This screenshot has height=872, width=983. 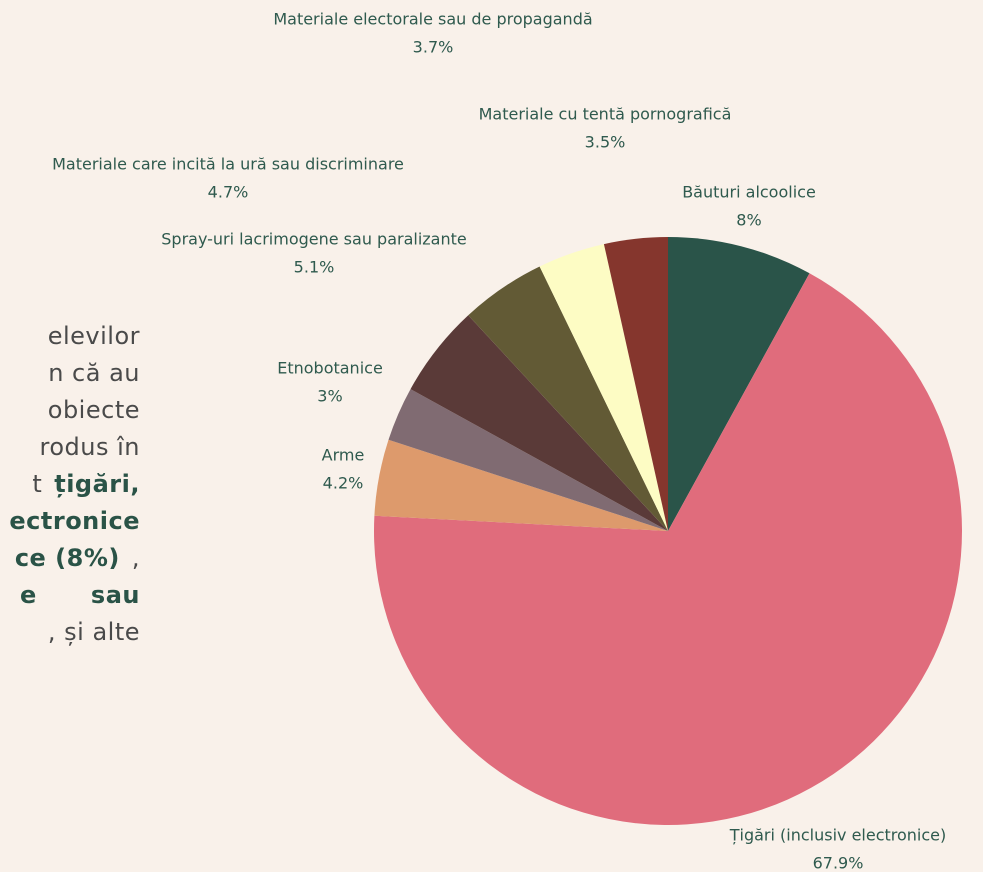 I want to click on text-line: obiecte, so click(x=70, y=410).